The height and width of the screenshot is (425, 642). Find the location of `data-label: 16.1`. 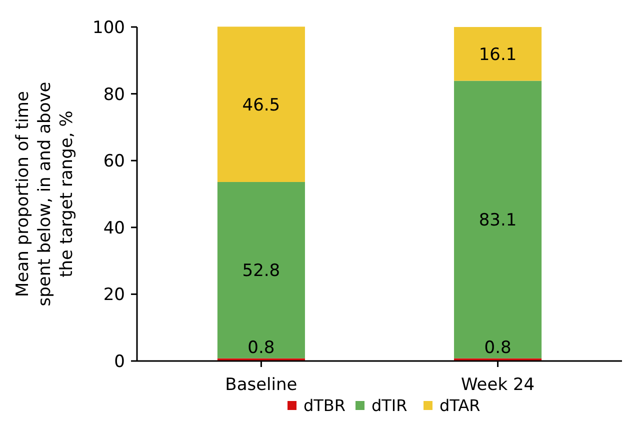

data-label: 16.1 is located at coordinates (497, 54).